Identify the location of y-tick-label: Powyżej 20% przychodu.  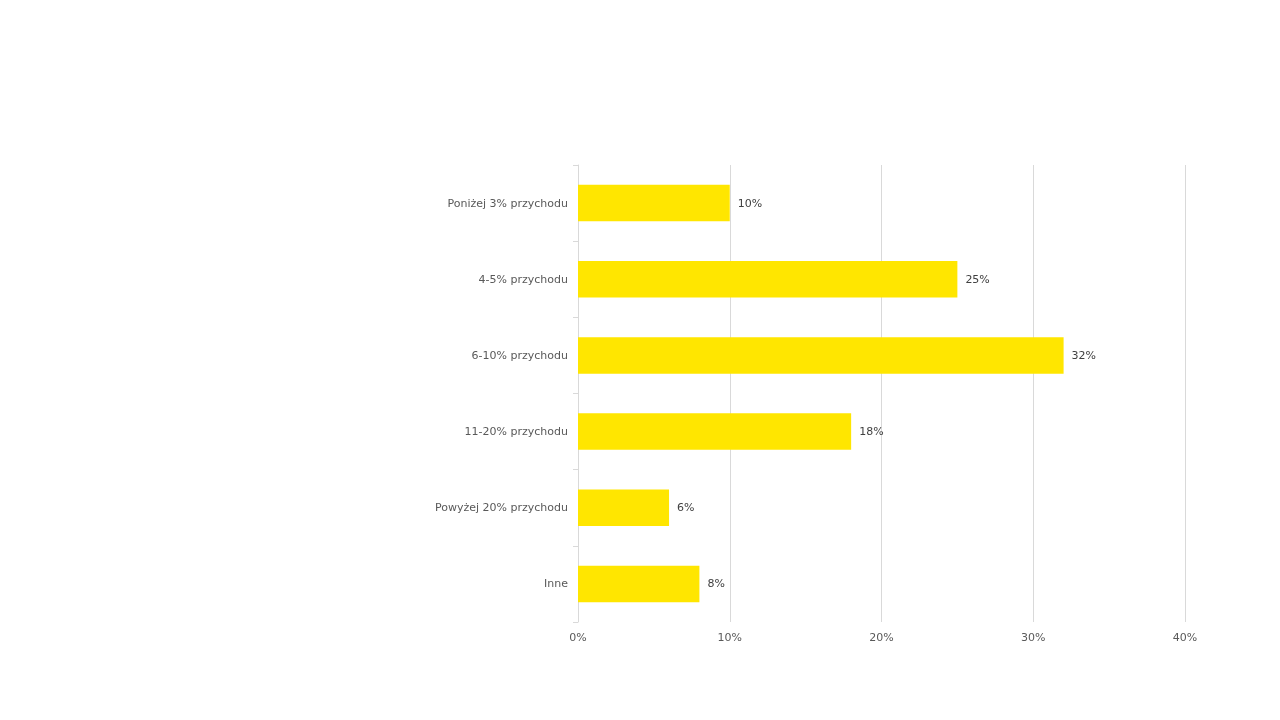
(501, 508).